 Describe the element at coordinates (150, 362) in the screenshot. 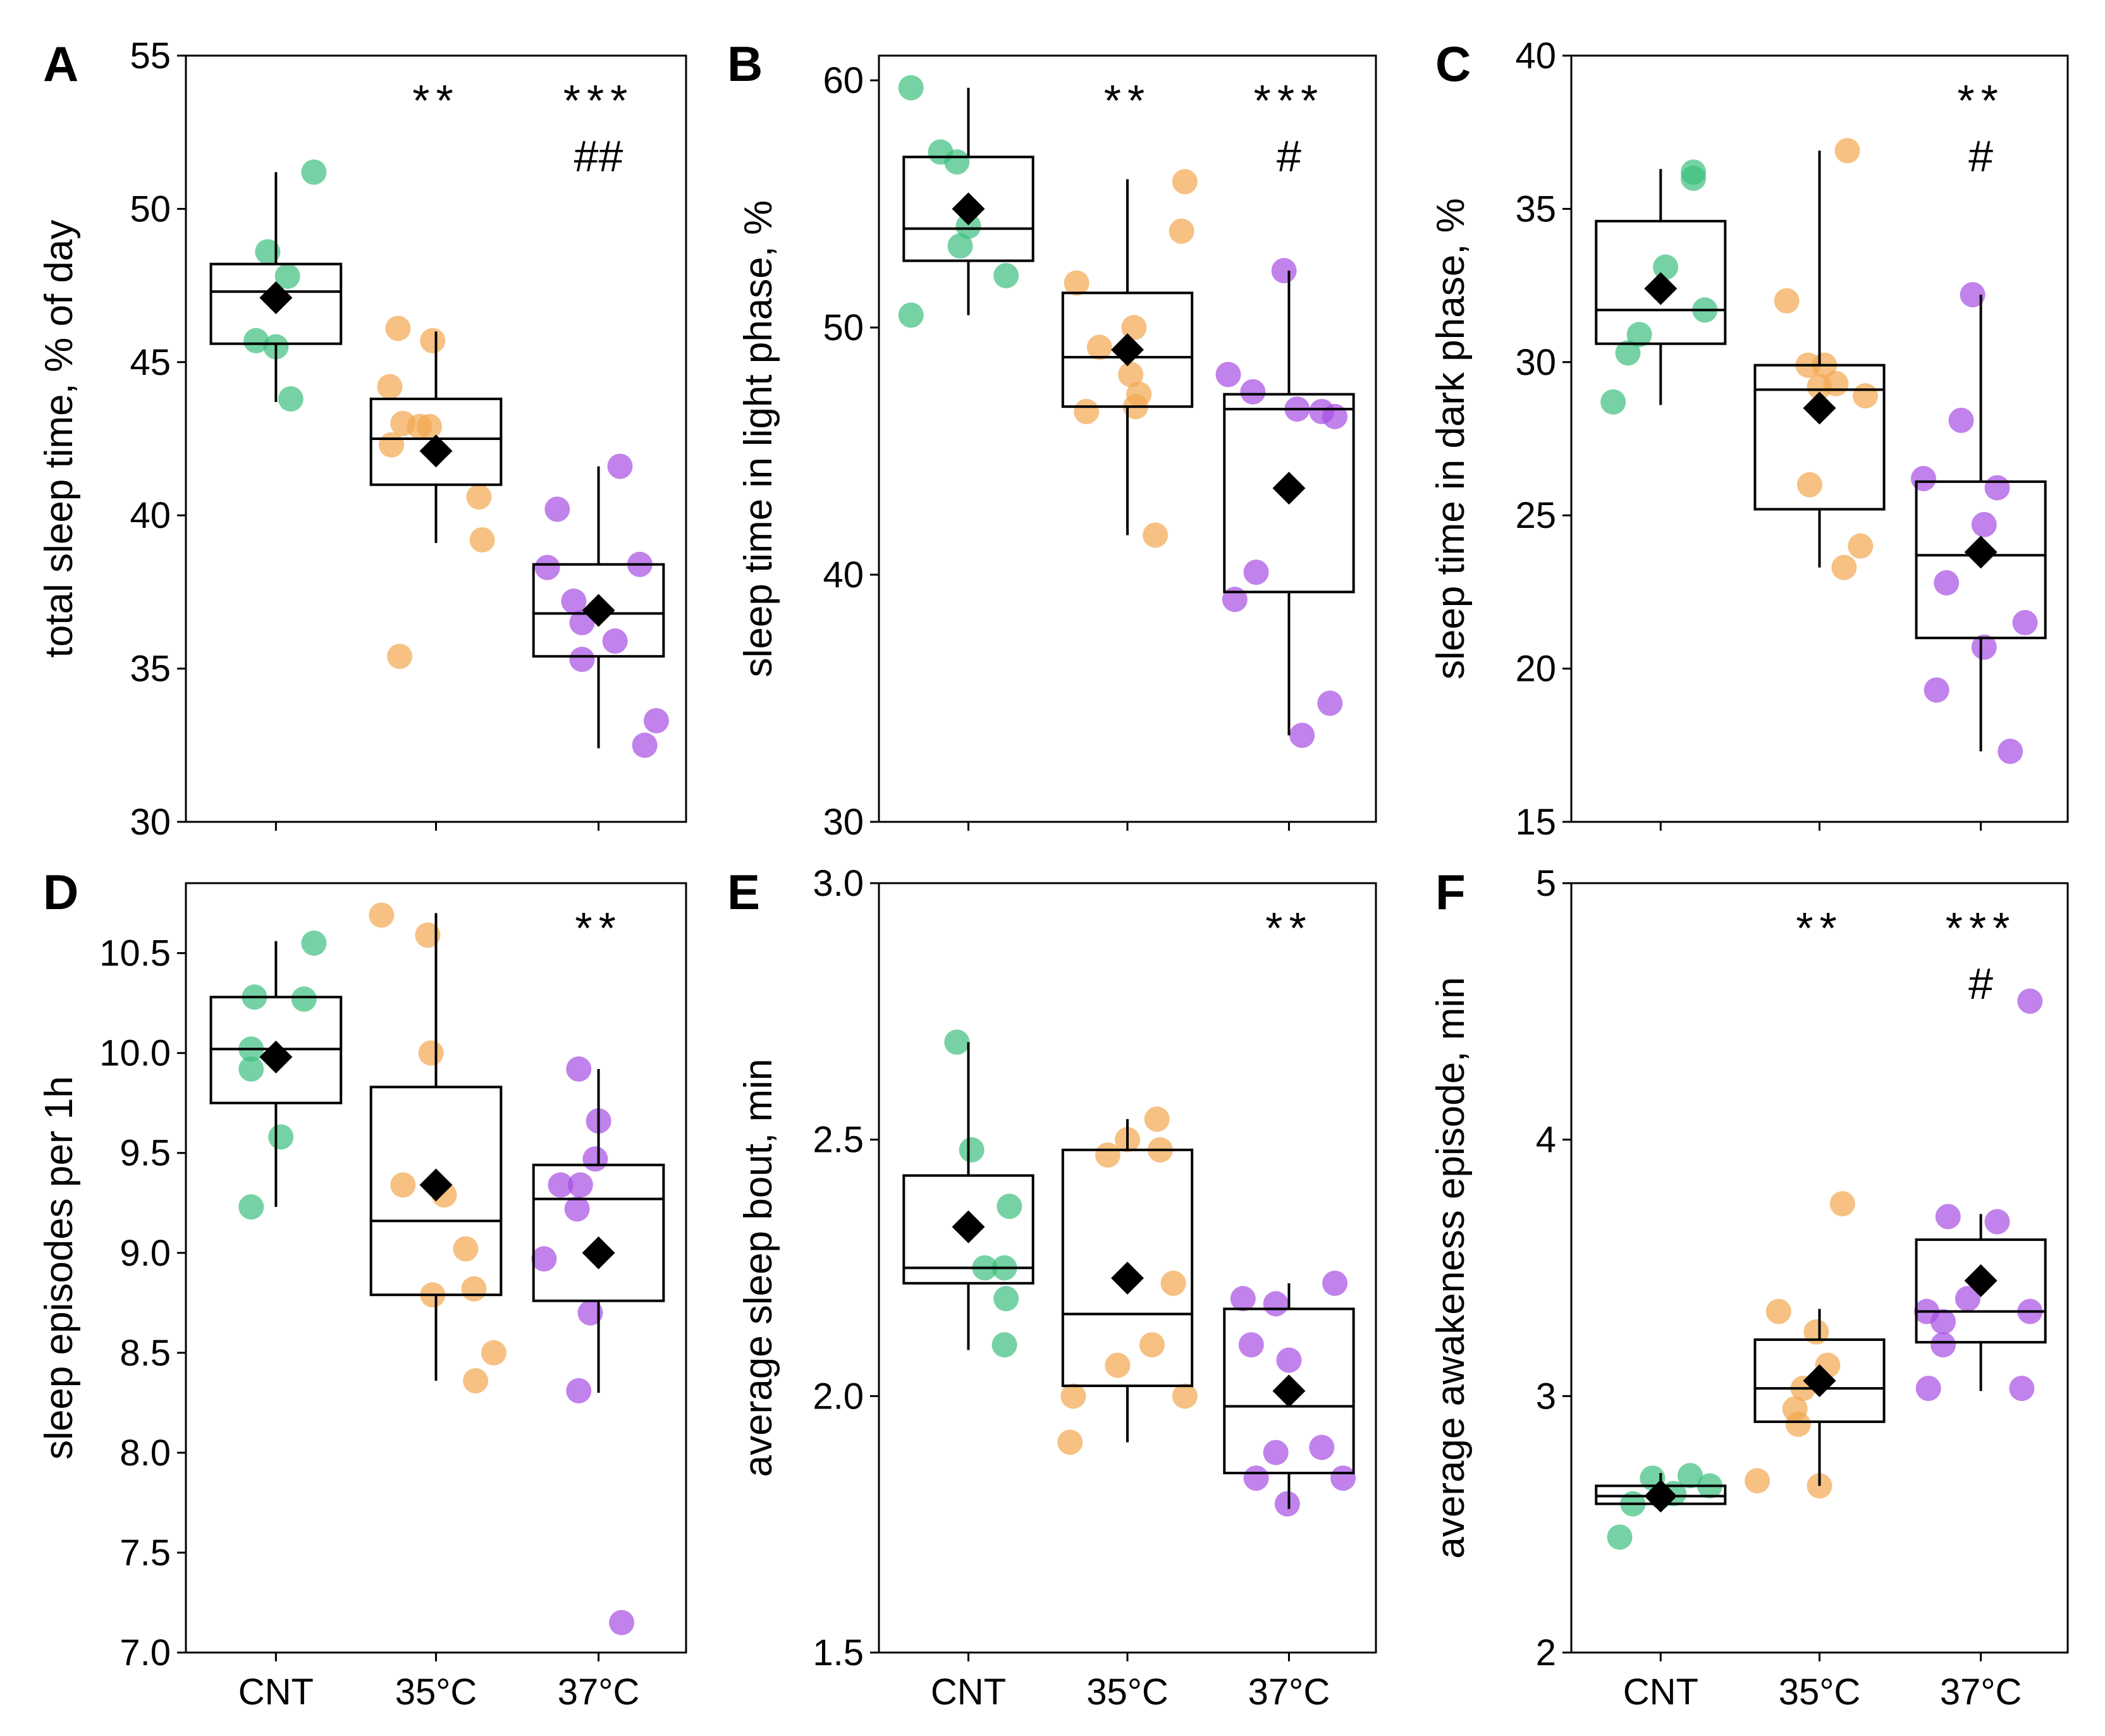

I see `y-tick-label: 45` at that location.